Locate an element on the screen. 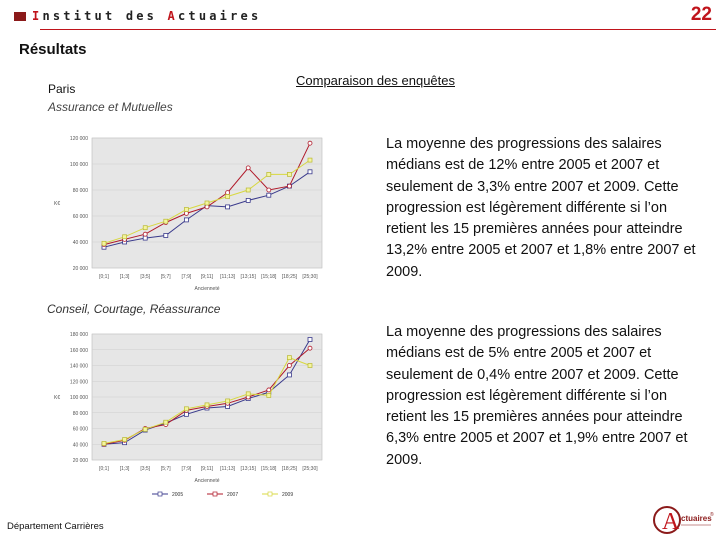 This screenshot has width=720, height=540. logo-registered: ® is located at coordinates (712, 514).